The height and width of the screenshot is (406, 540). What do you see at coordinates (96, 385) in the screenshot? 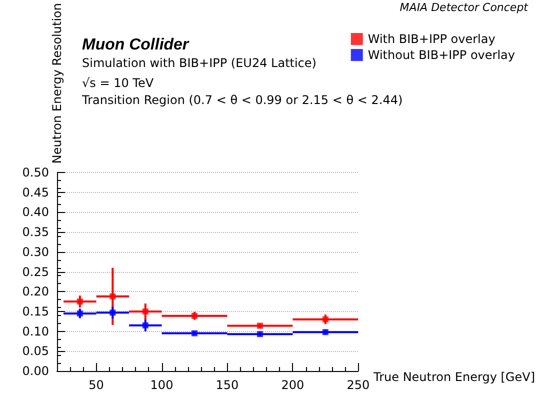
I see `x-tick-label: 50` at bounding box center [96, 385].